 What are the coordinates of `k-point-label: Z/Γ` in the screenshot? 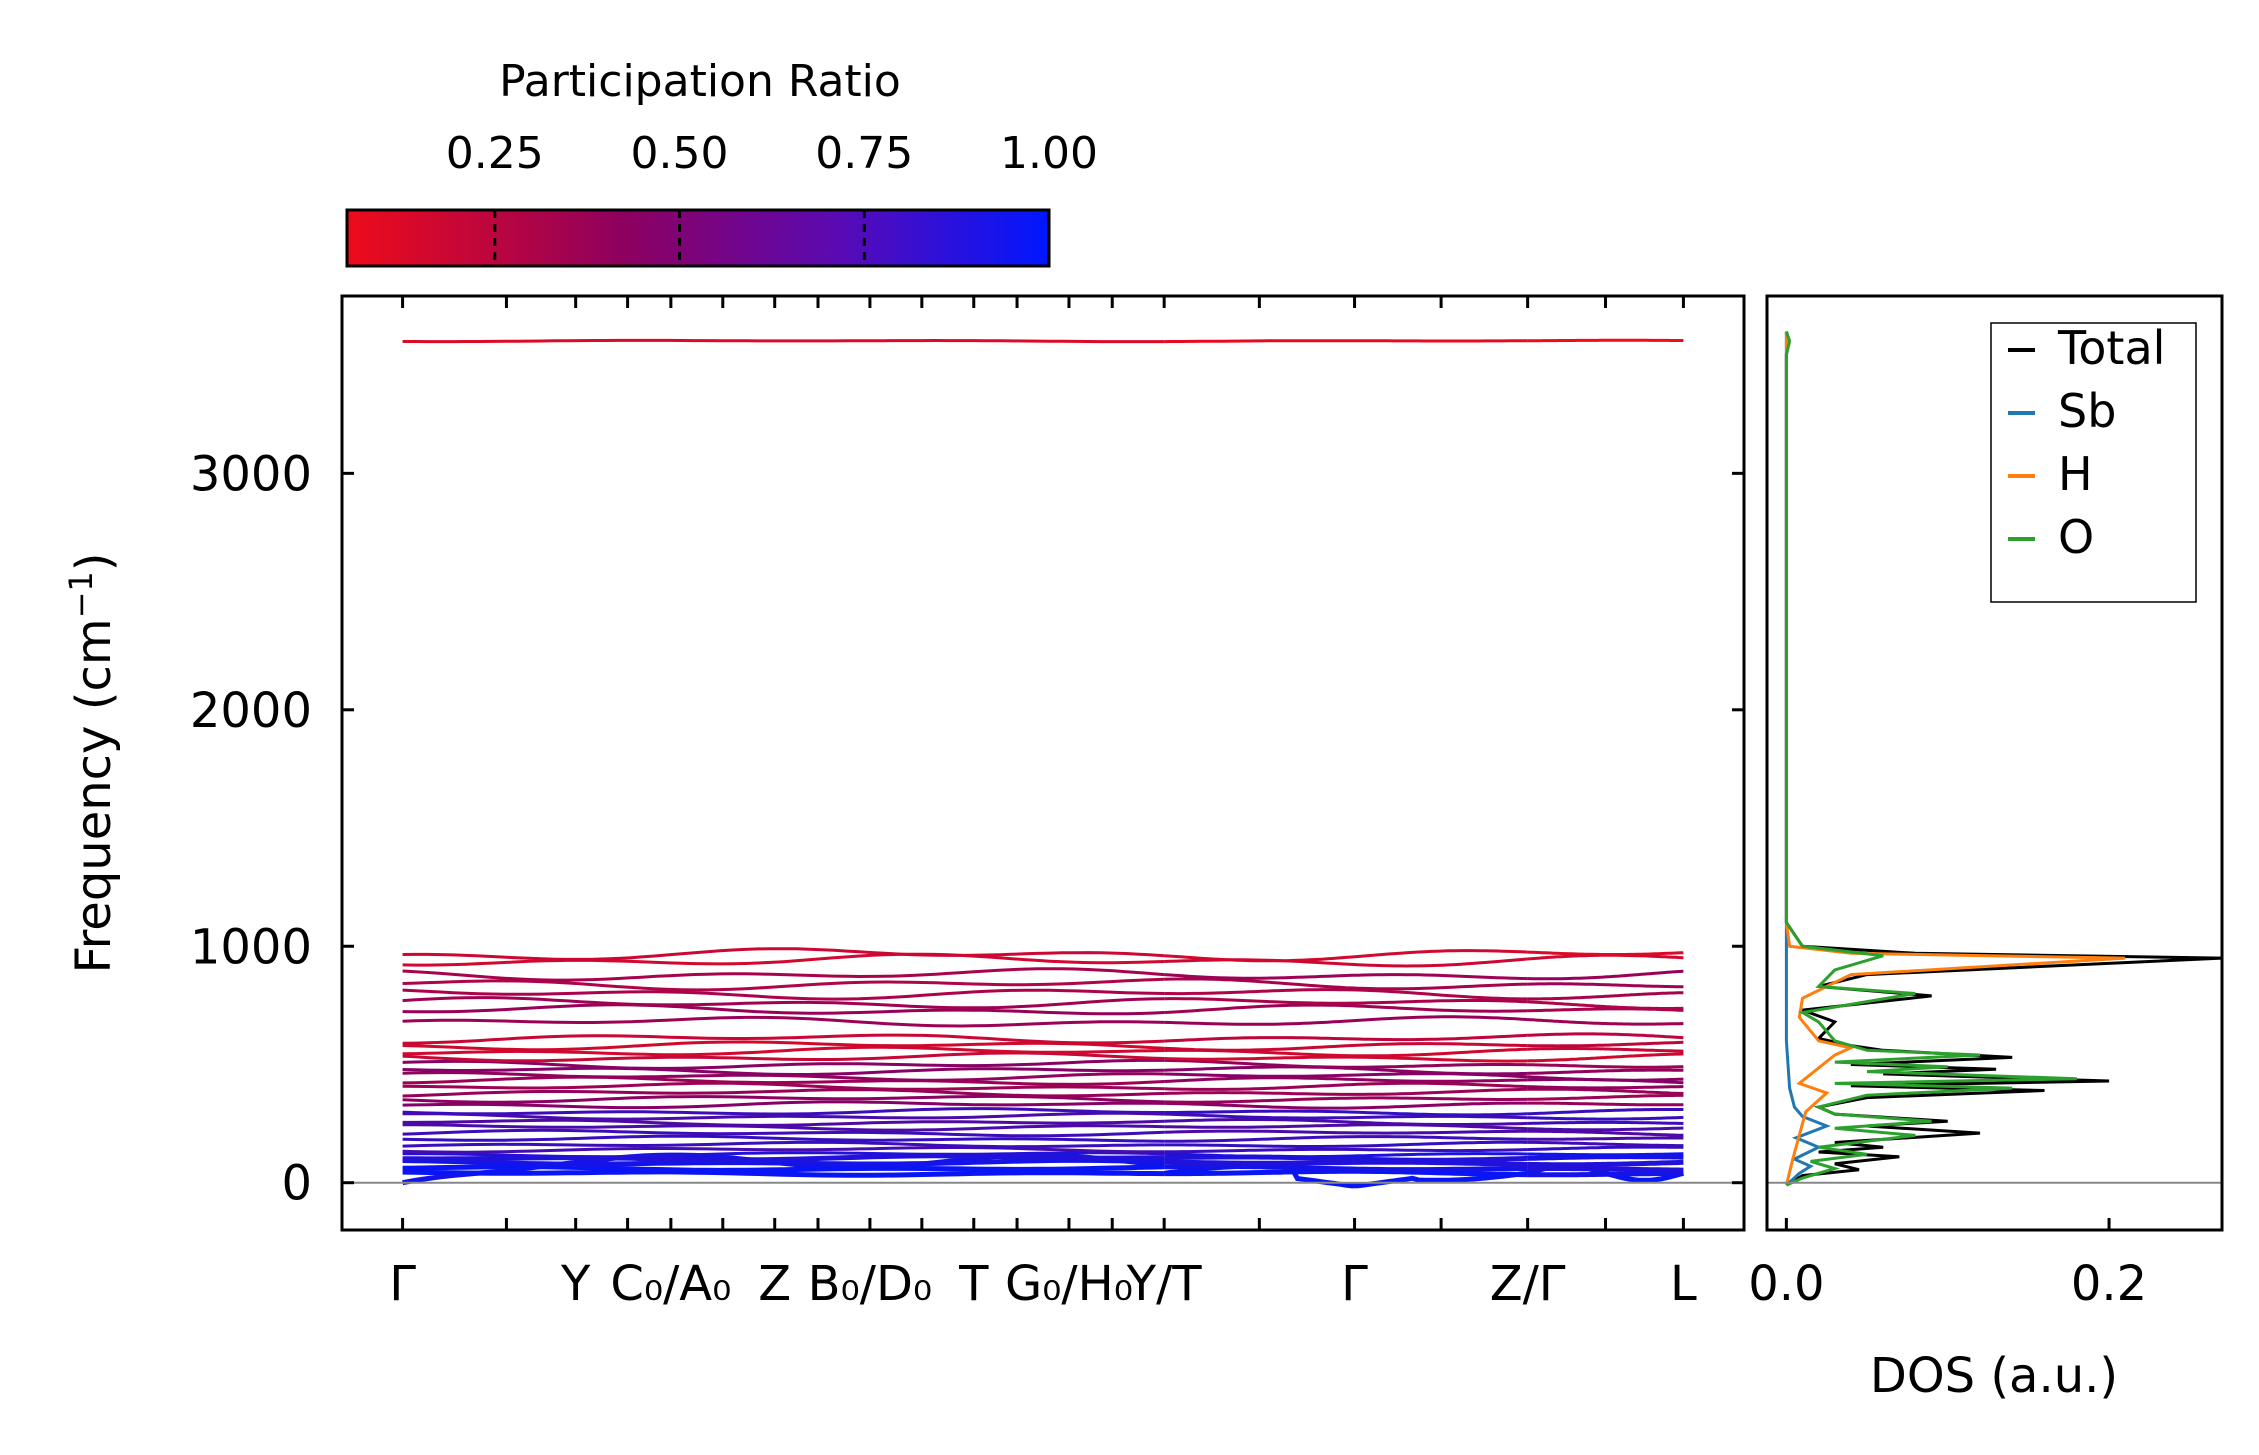 It's located at (1528, 1284).